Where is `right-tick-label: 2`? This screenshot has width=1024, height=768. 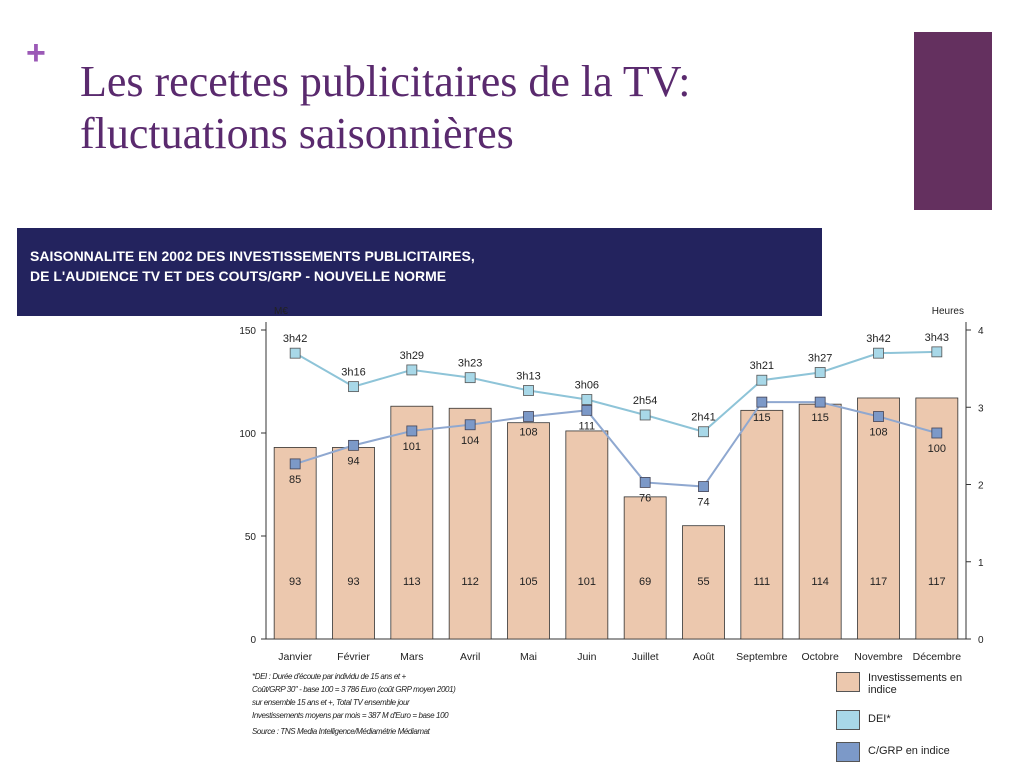
right-tick-label: 2 is located at coordinates (981, 486).